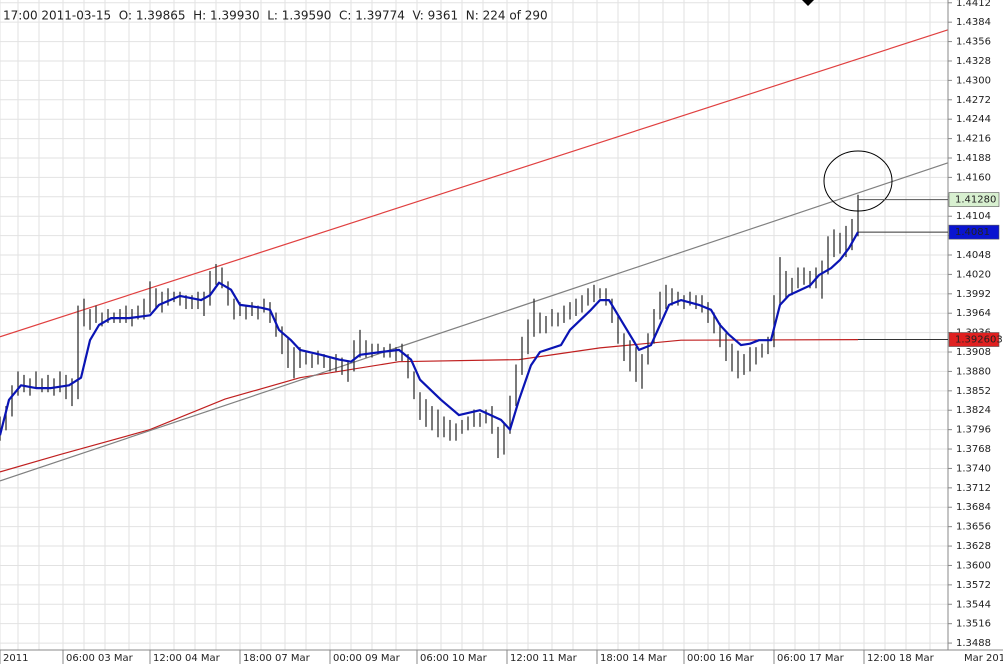 This screenshot has width=1003, height=664. Describe the element at coordinates (973, 604) in the screenshot. I see `y-tick-label: 1.3544` at that location.